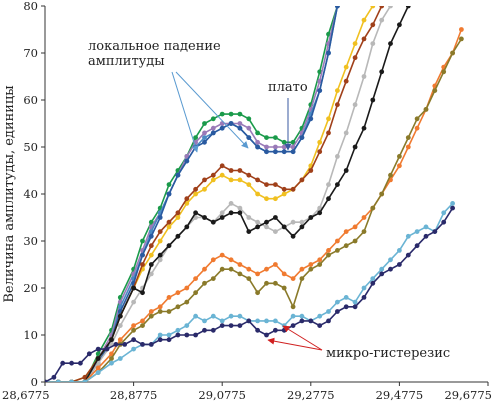  Describe the element at coordinates (468, 395) in the screenshot. I see `x-tick-label: 29,6775` at that location.